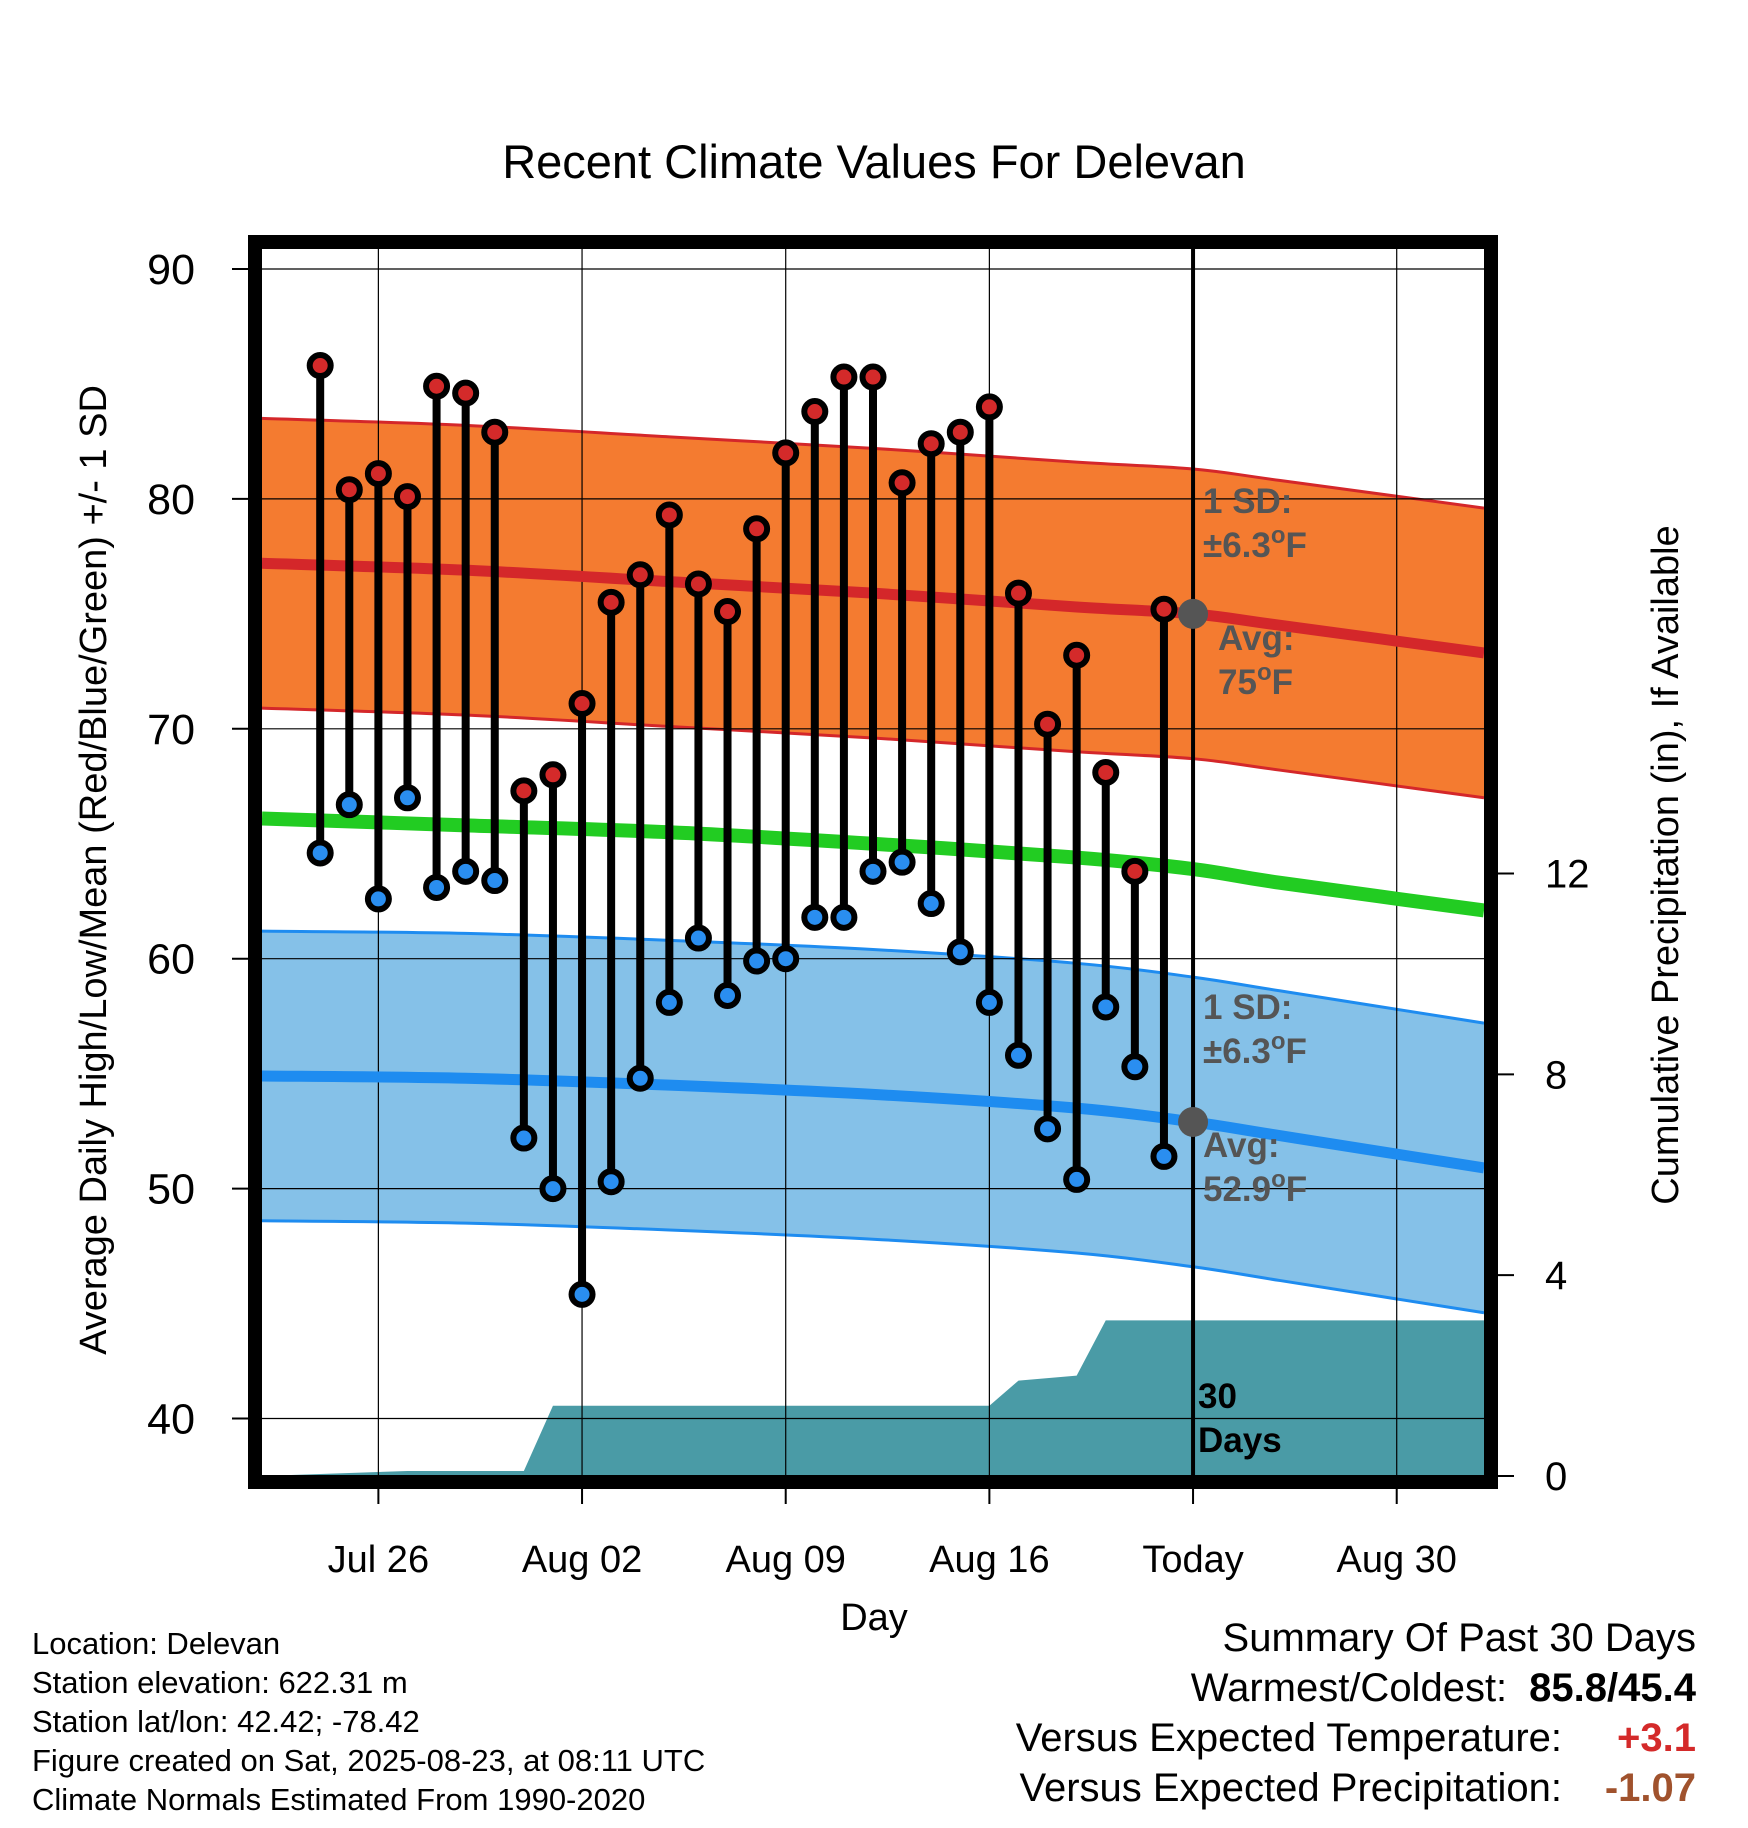  What do you see at coordinates (1282, 682) in the screenshot?
I see `high-avg-annotation-unit: F` at bounding box center [1282, 682].